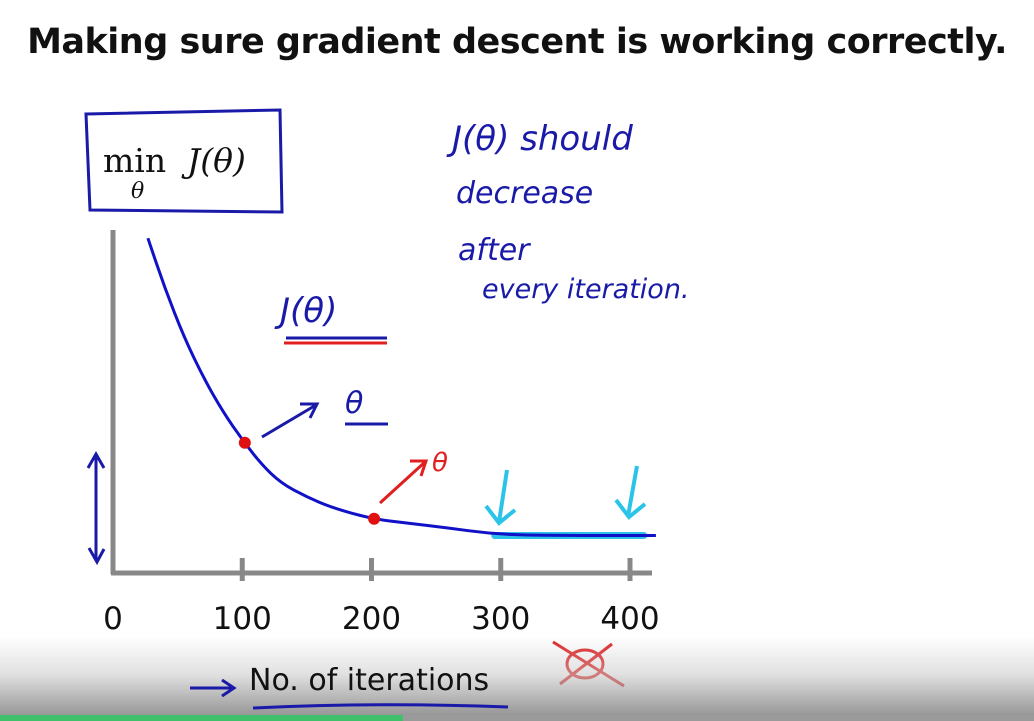  What do you see at coordinates (629, 619) in the screenshot?
I see `x-tick-label: 400` at bounding box center [629, 619].